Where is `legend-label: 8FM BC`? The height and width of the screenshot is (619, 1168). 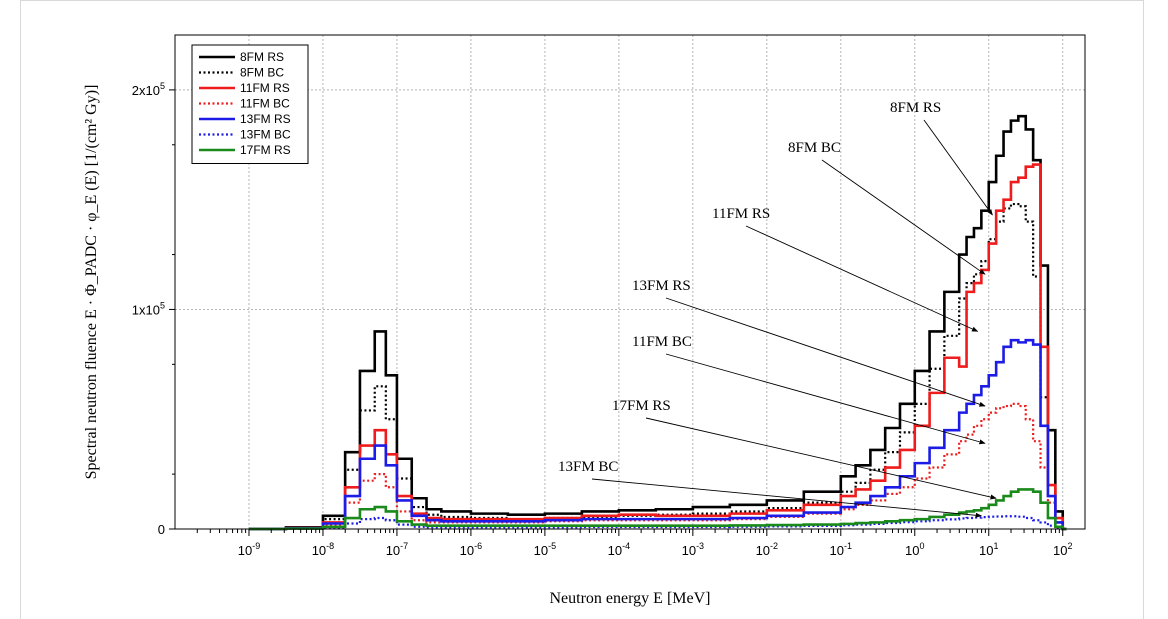
legend-label: 8FM BC is located at coordinates (262, 73).